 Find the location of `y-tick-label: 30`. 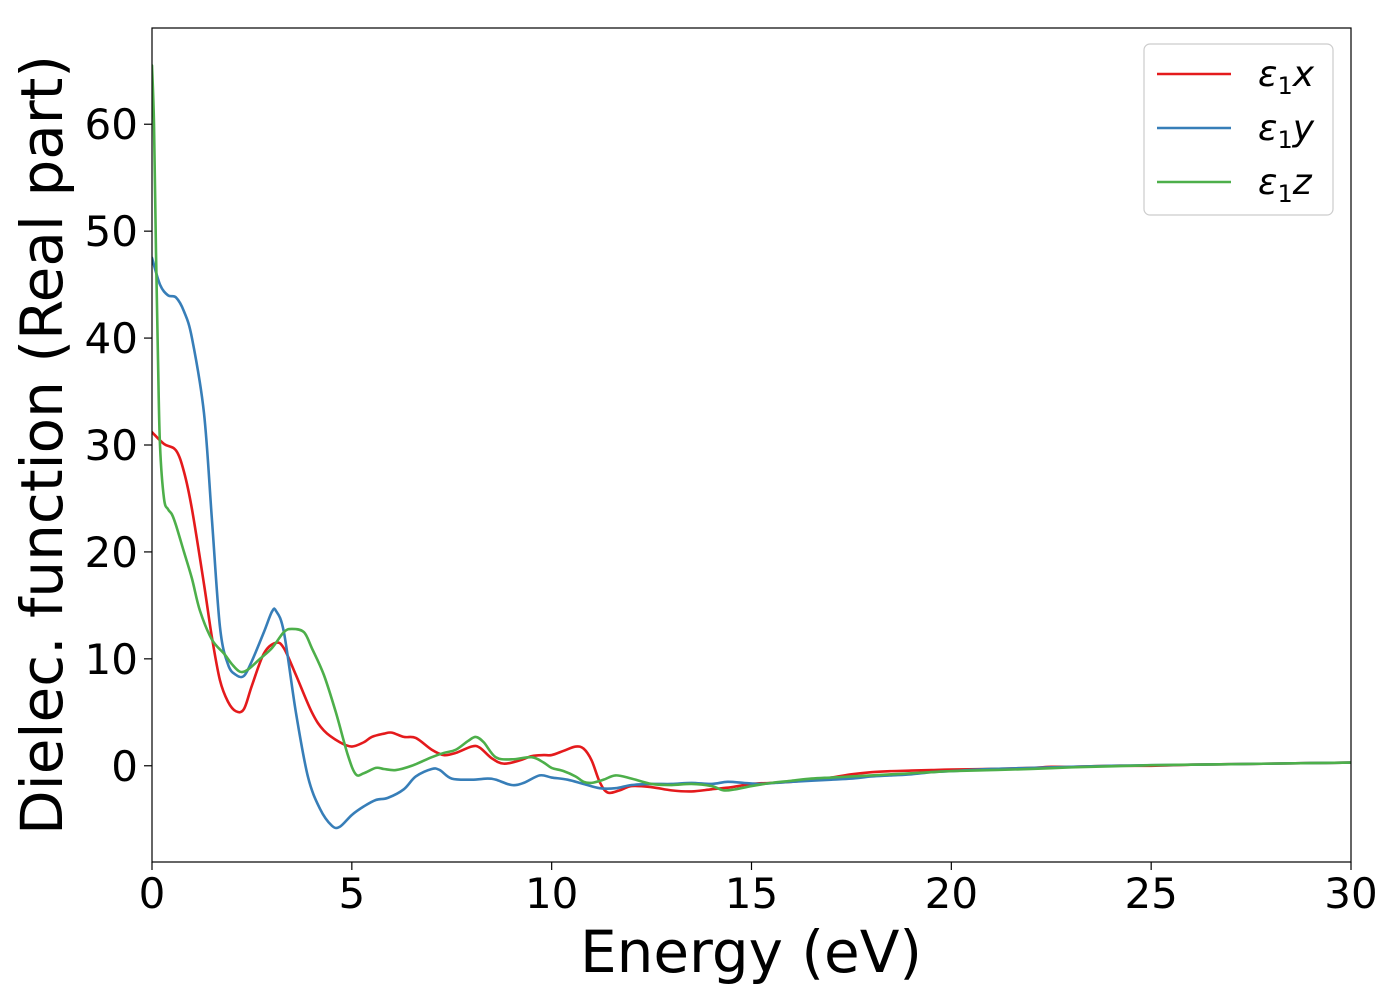

y-tick-label: 30 is located at coordinates (111, 445).